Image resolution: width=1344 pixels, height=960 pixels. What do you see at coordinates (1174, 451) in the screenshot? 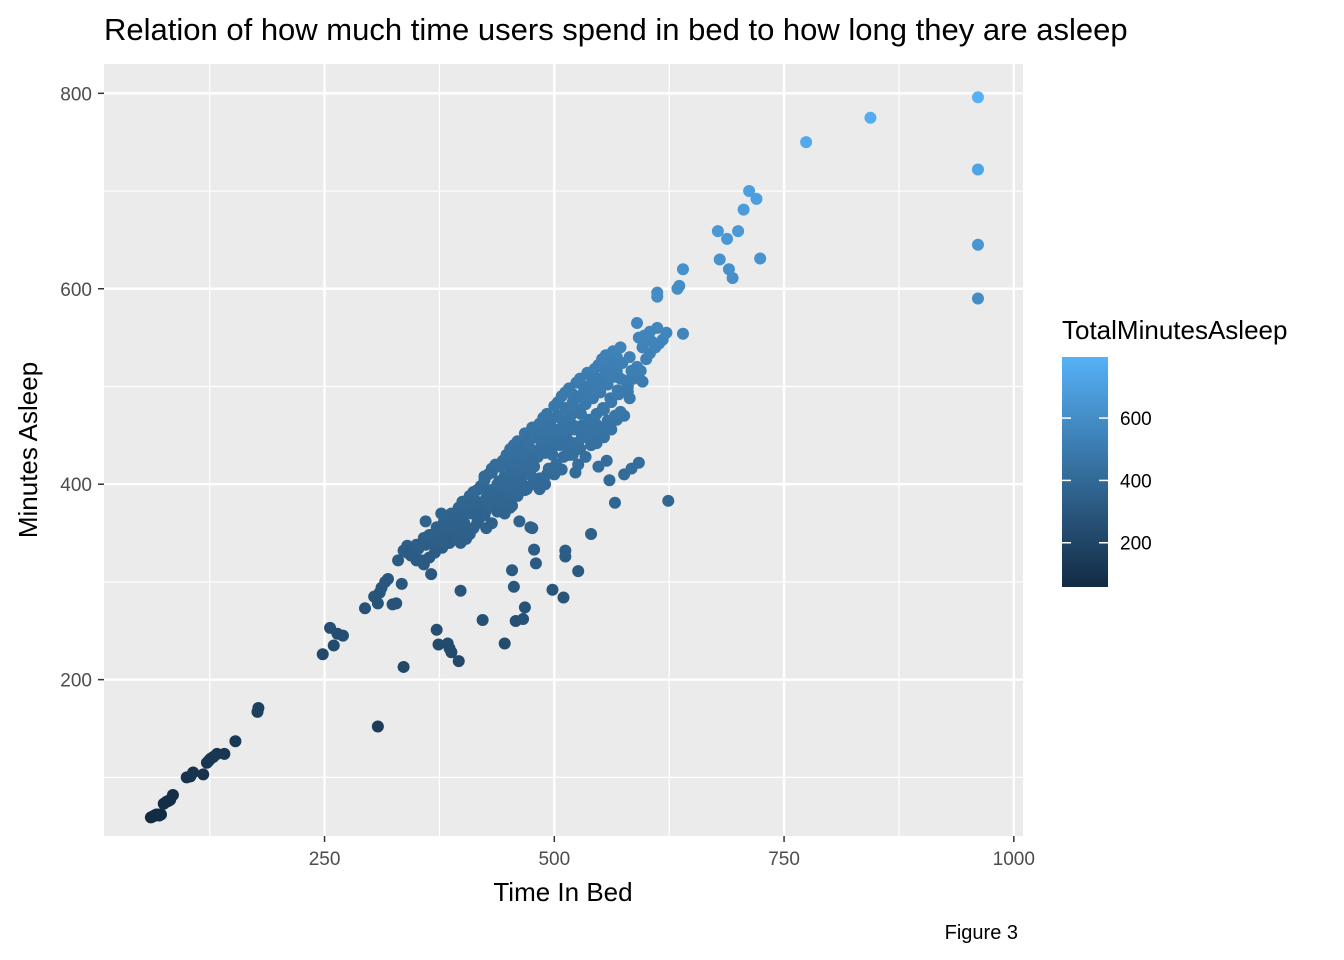
I see `color-legend: TotalMinutesAsleep 200 400 600` at bounding box center [1174, 451].